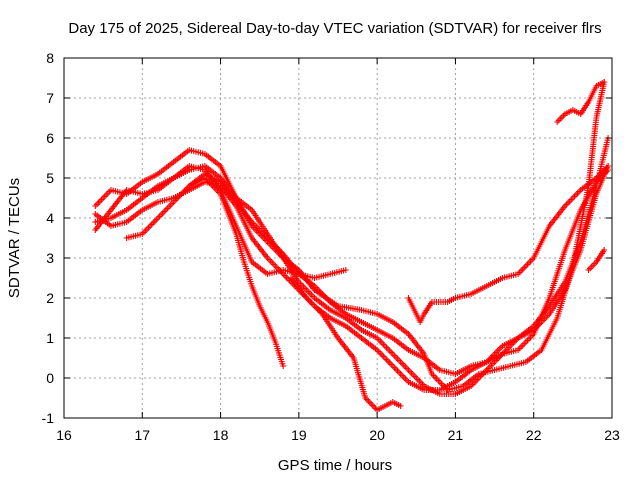 Image resolution: width=640 pixels, height=480 pixels. What do you see at coordinates (64, 435) in the screenshot?
I see `x-tick-label: 16` at bounding box center [64, 435].